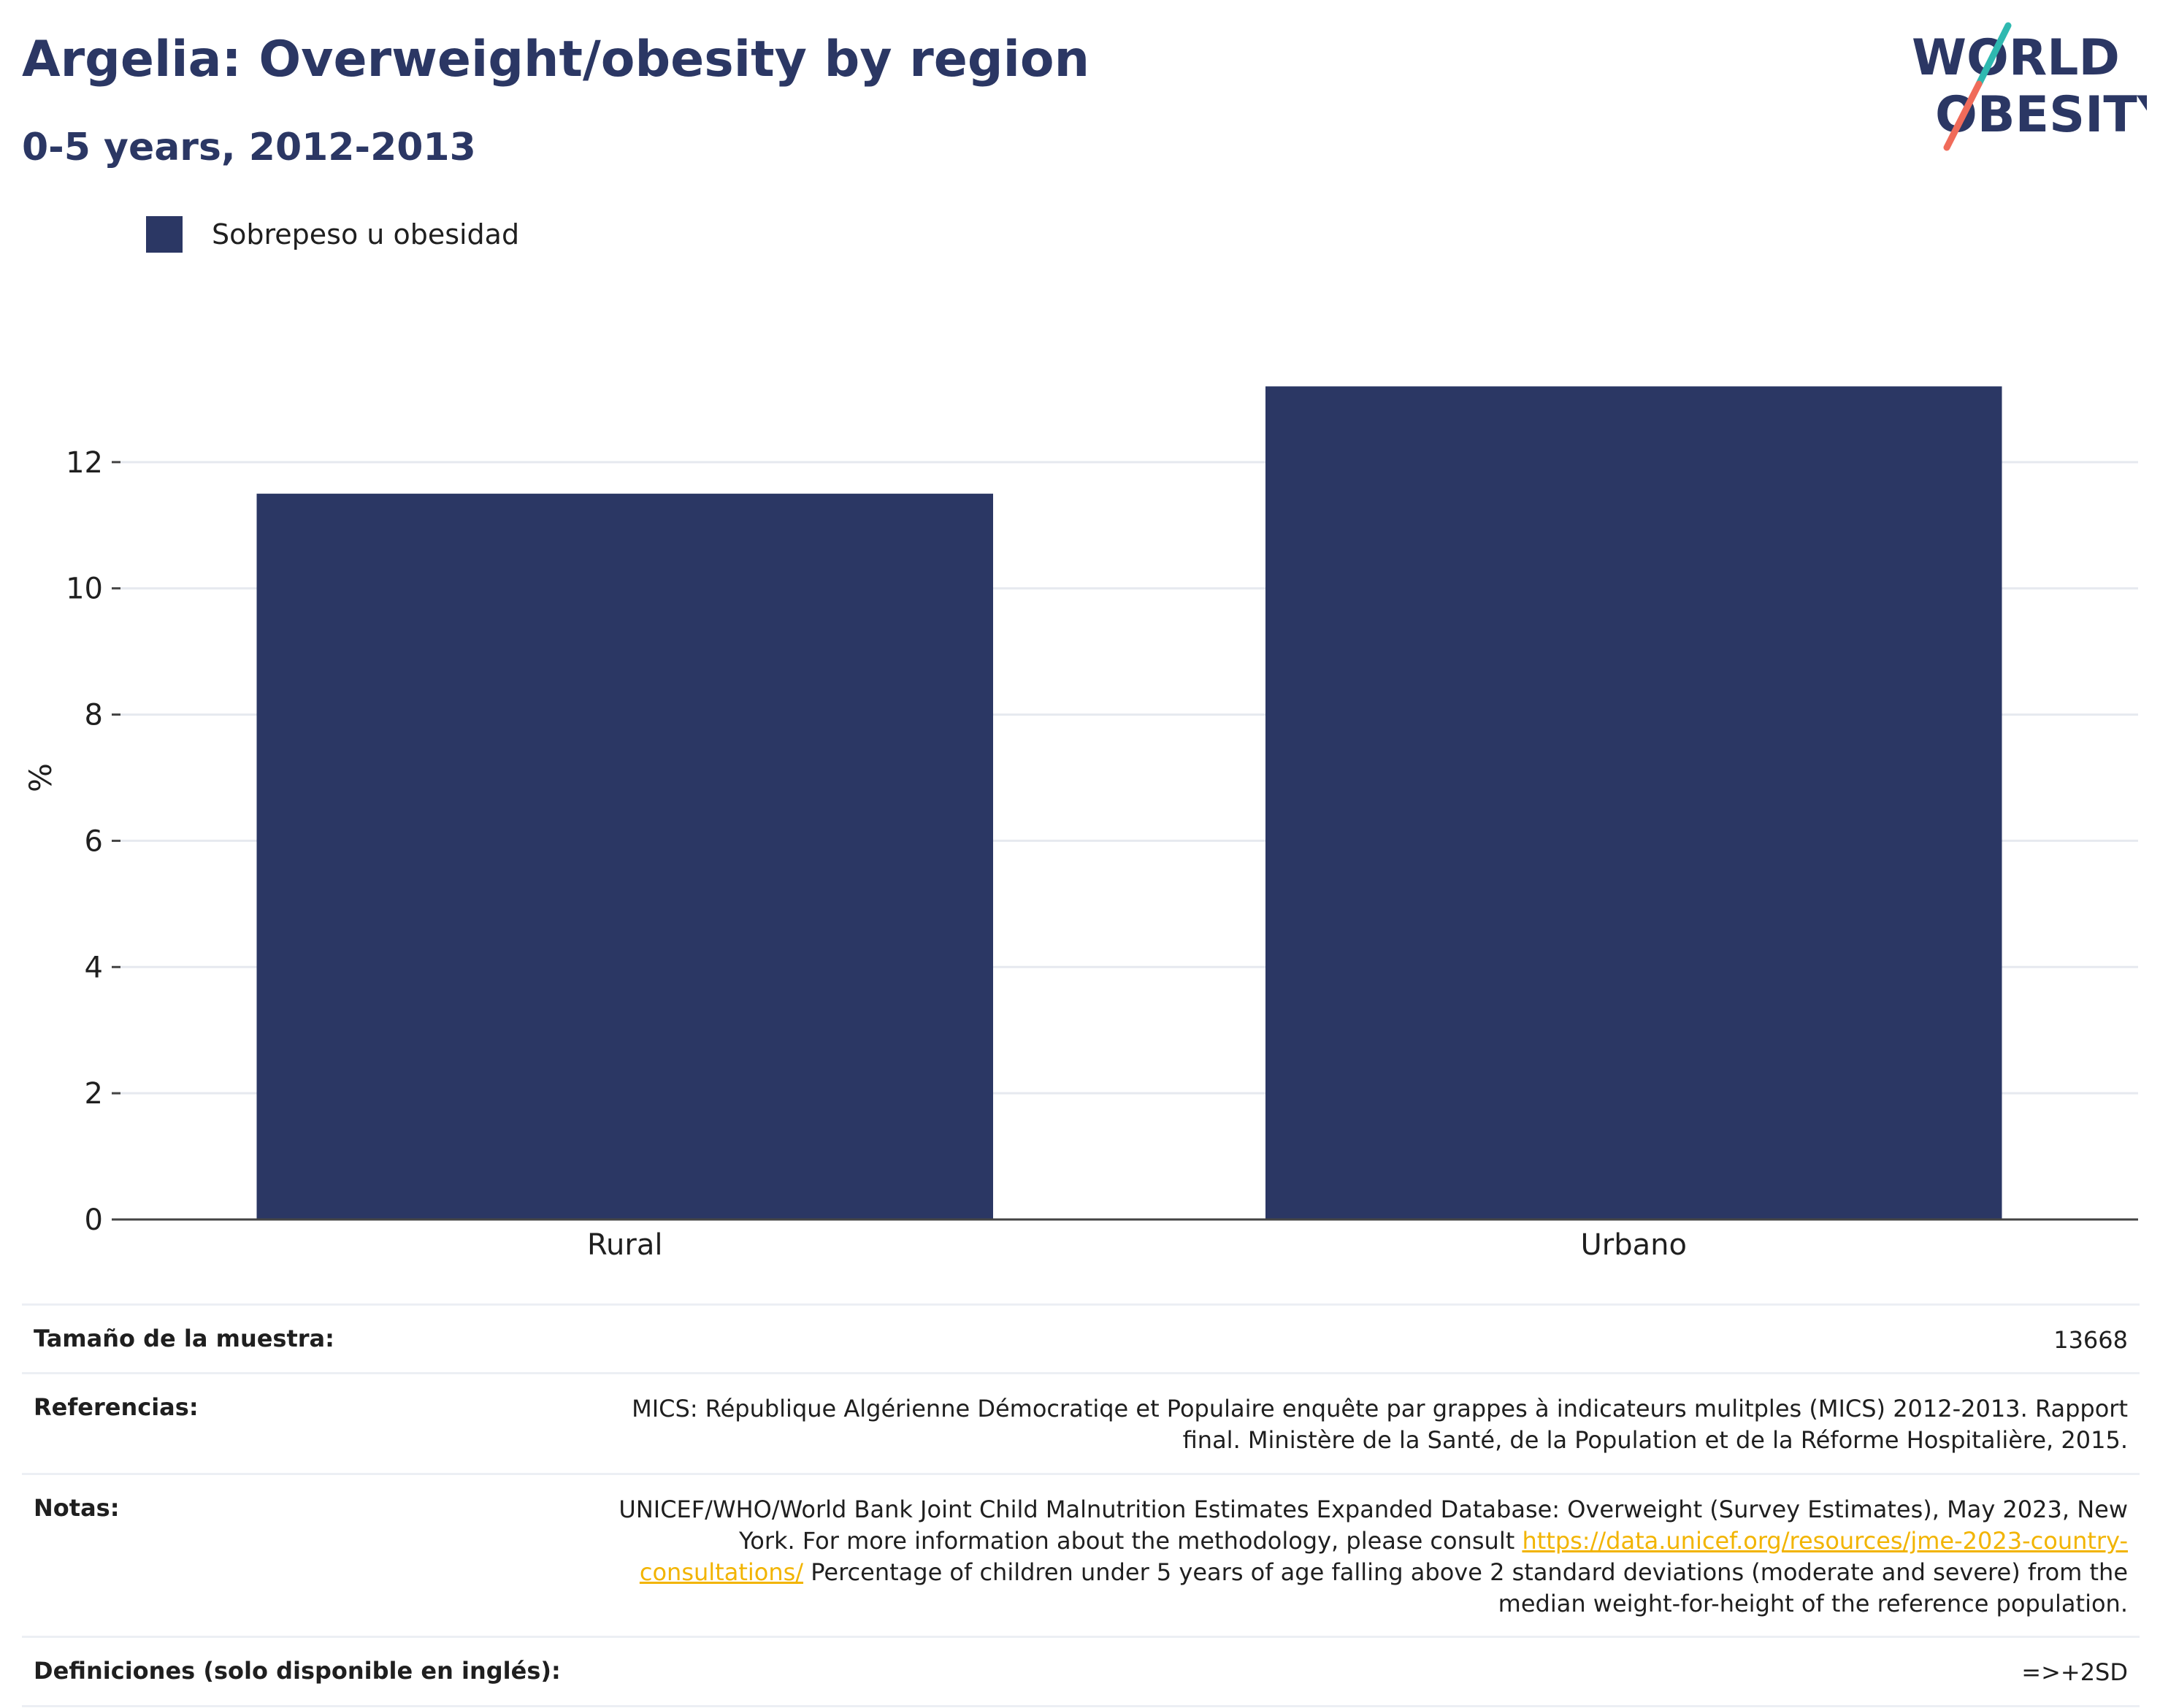 The height and width of the screenshot is (1708, 2160). I want to click on chart-legend: Sobrepeso u obesidad, so click(332, 234).